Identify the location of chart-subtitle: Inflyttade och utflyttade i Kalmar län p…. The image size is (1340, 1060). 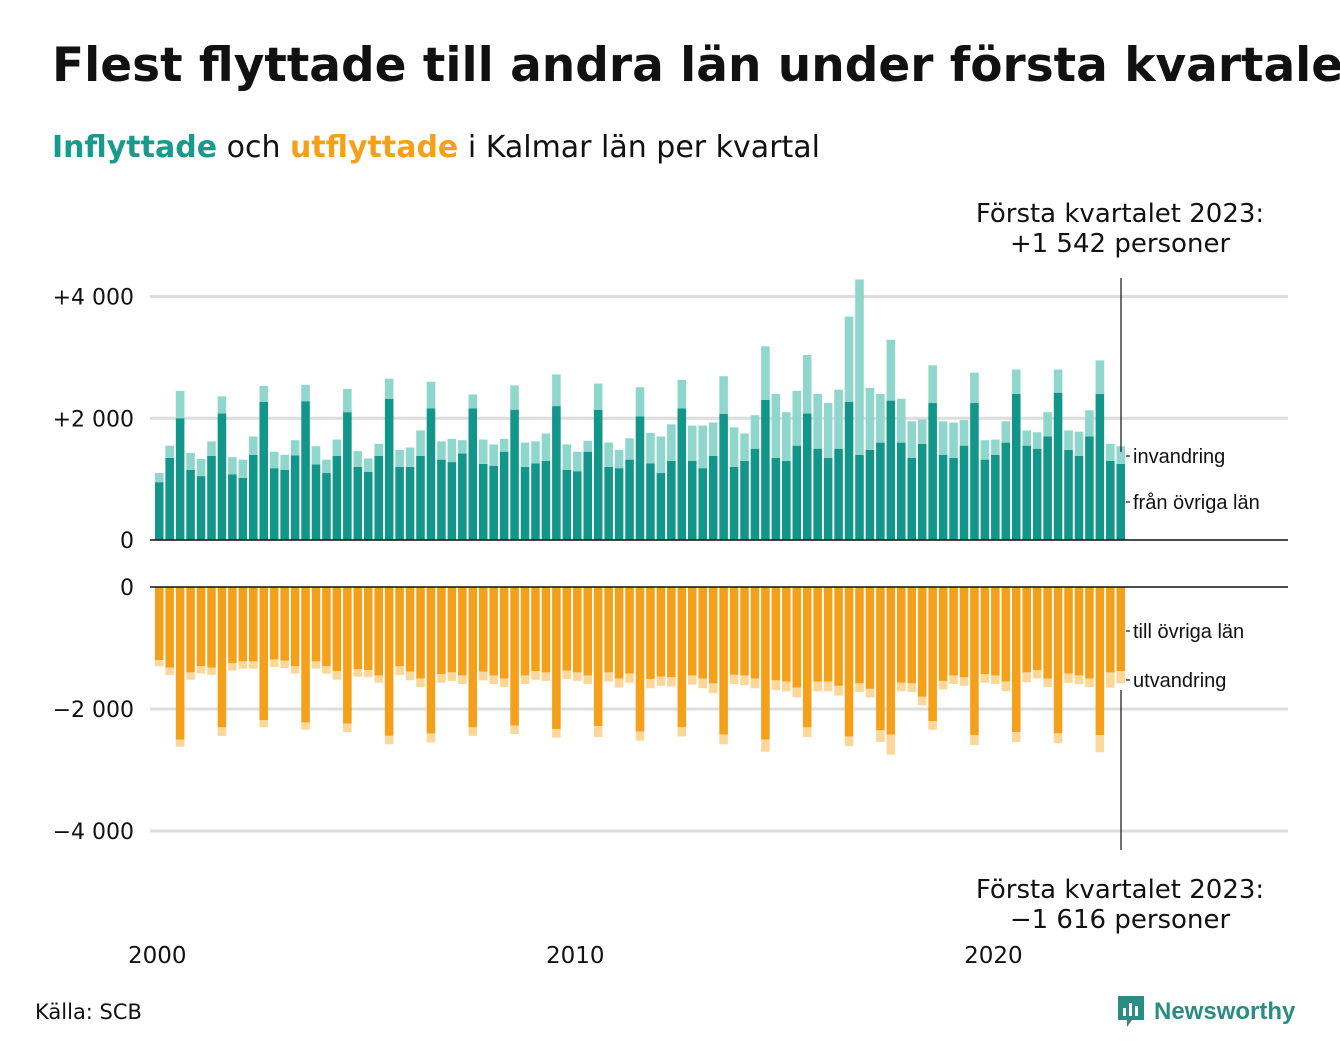
(436, 147).